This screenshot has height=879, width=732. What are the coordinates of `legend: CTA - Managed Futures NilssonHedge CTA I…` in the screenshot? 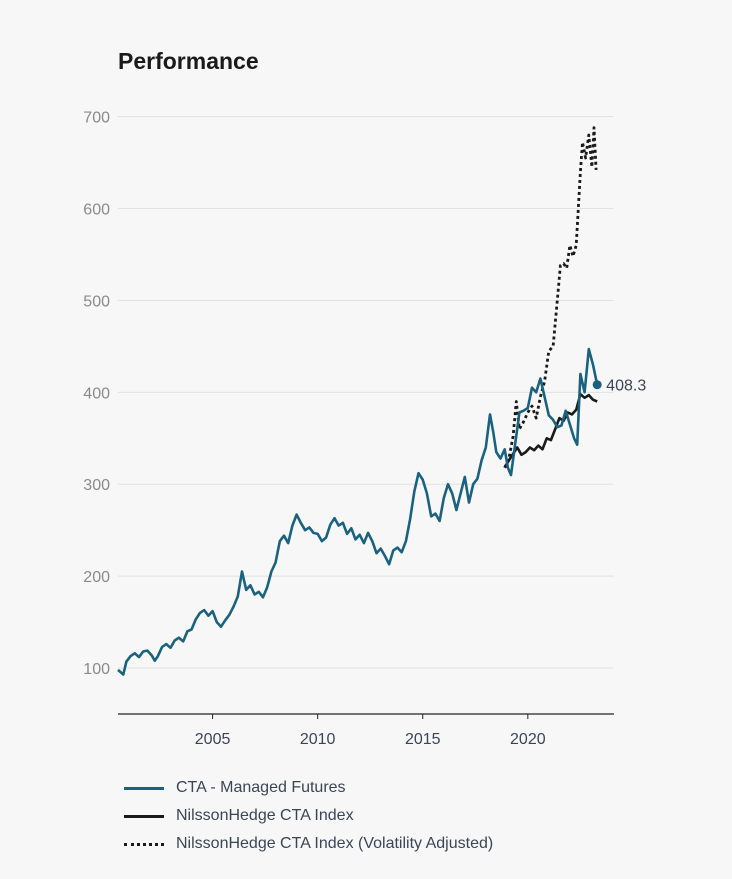 It's located at (308, 816).